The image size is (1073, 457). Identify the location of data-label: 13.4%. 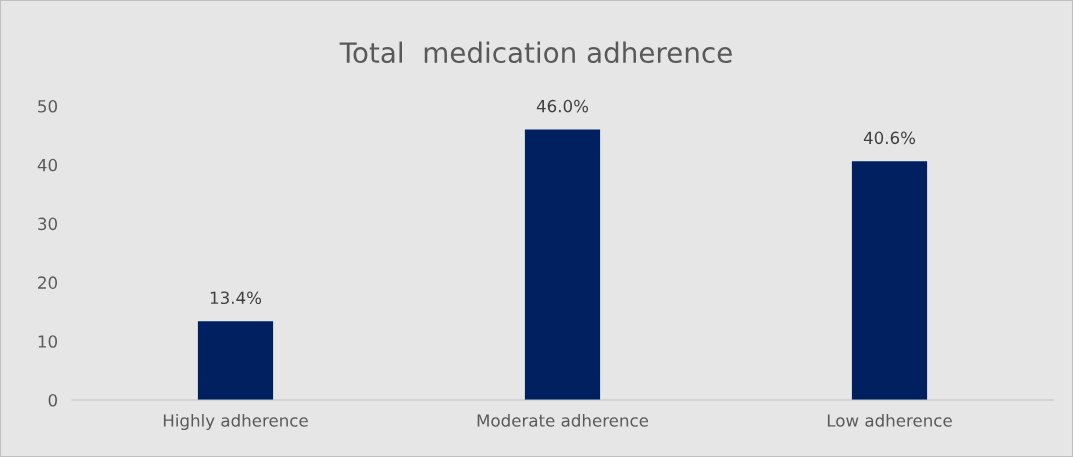
(236, 298).